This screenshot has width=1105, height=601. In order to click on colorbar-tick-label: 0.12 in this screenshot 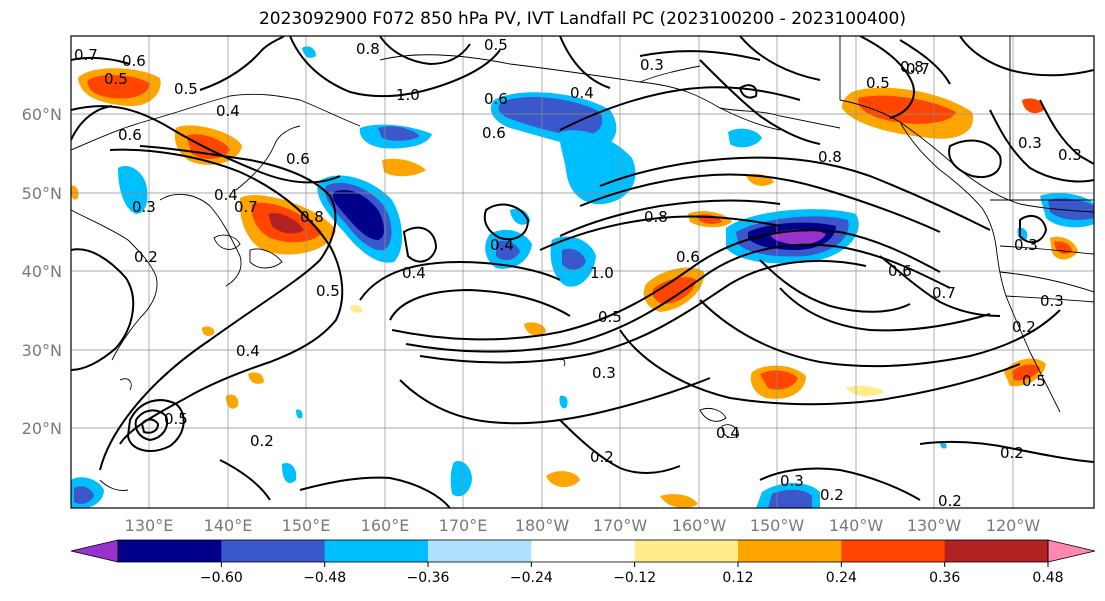, I will do `click(737, 578)`.